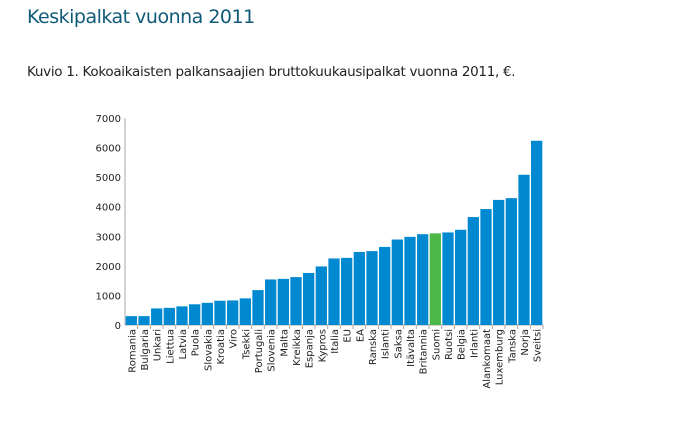 The width and height of the screenshot is (676, 433). Describe the element at coordinates (359, 288) in the screenshot. I see `bar-ea` at that location.